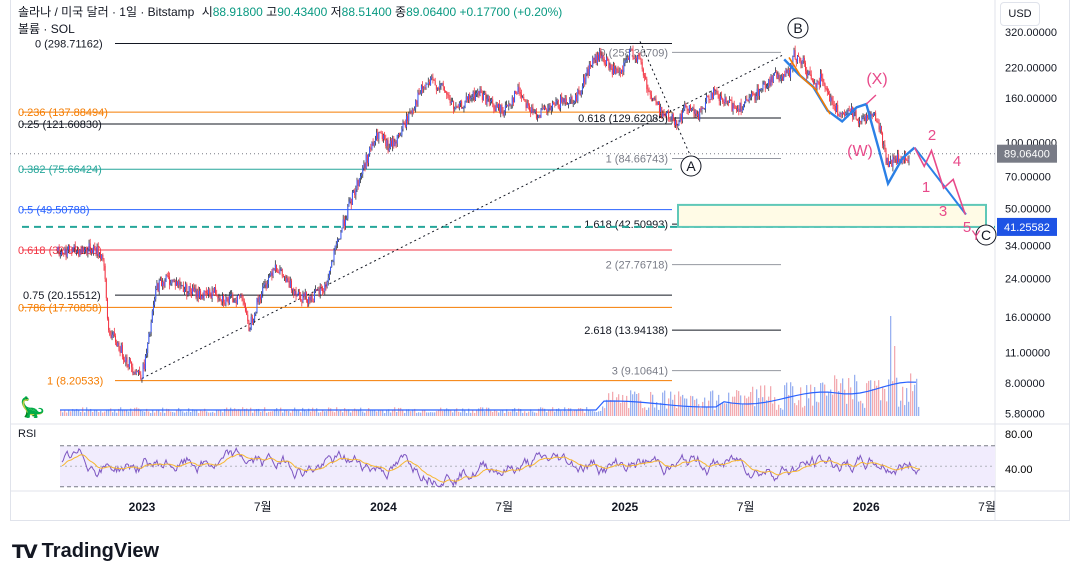  Describe the element at coordinates (27, 434) in the screenshot. I see `rsi-title: RSI` at that location.